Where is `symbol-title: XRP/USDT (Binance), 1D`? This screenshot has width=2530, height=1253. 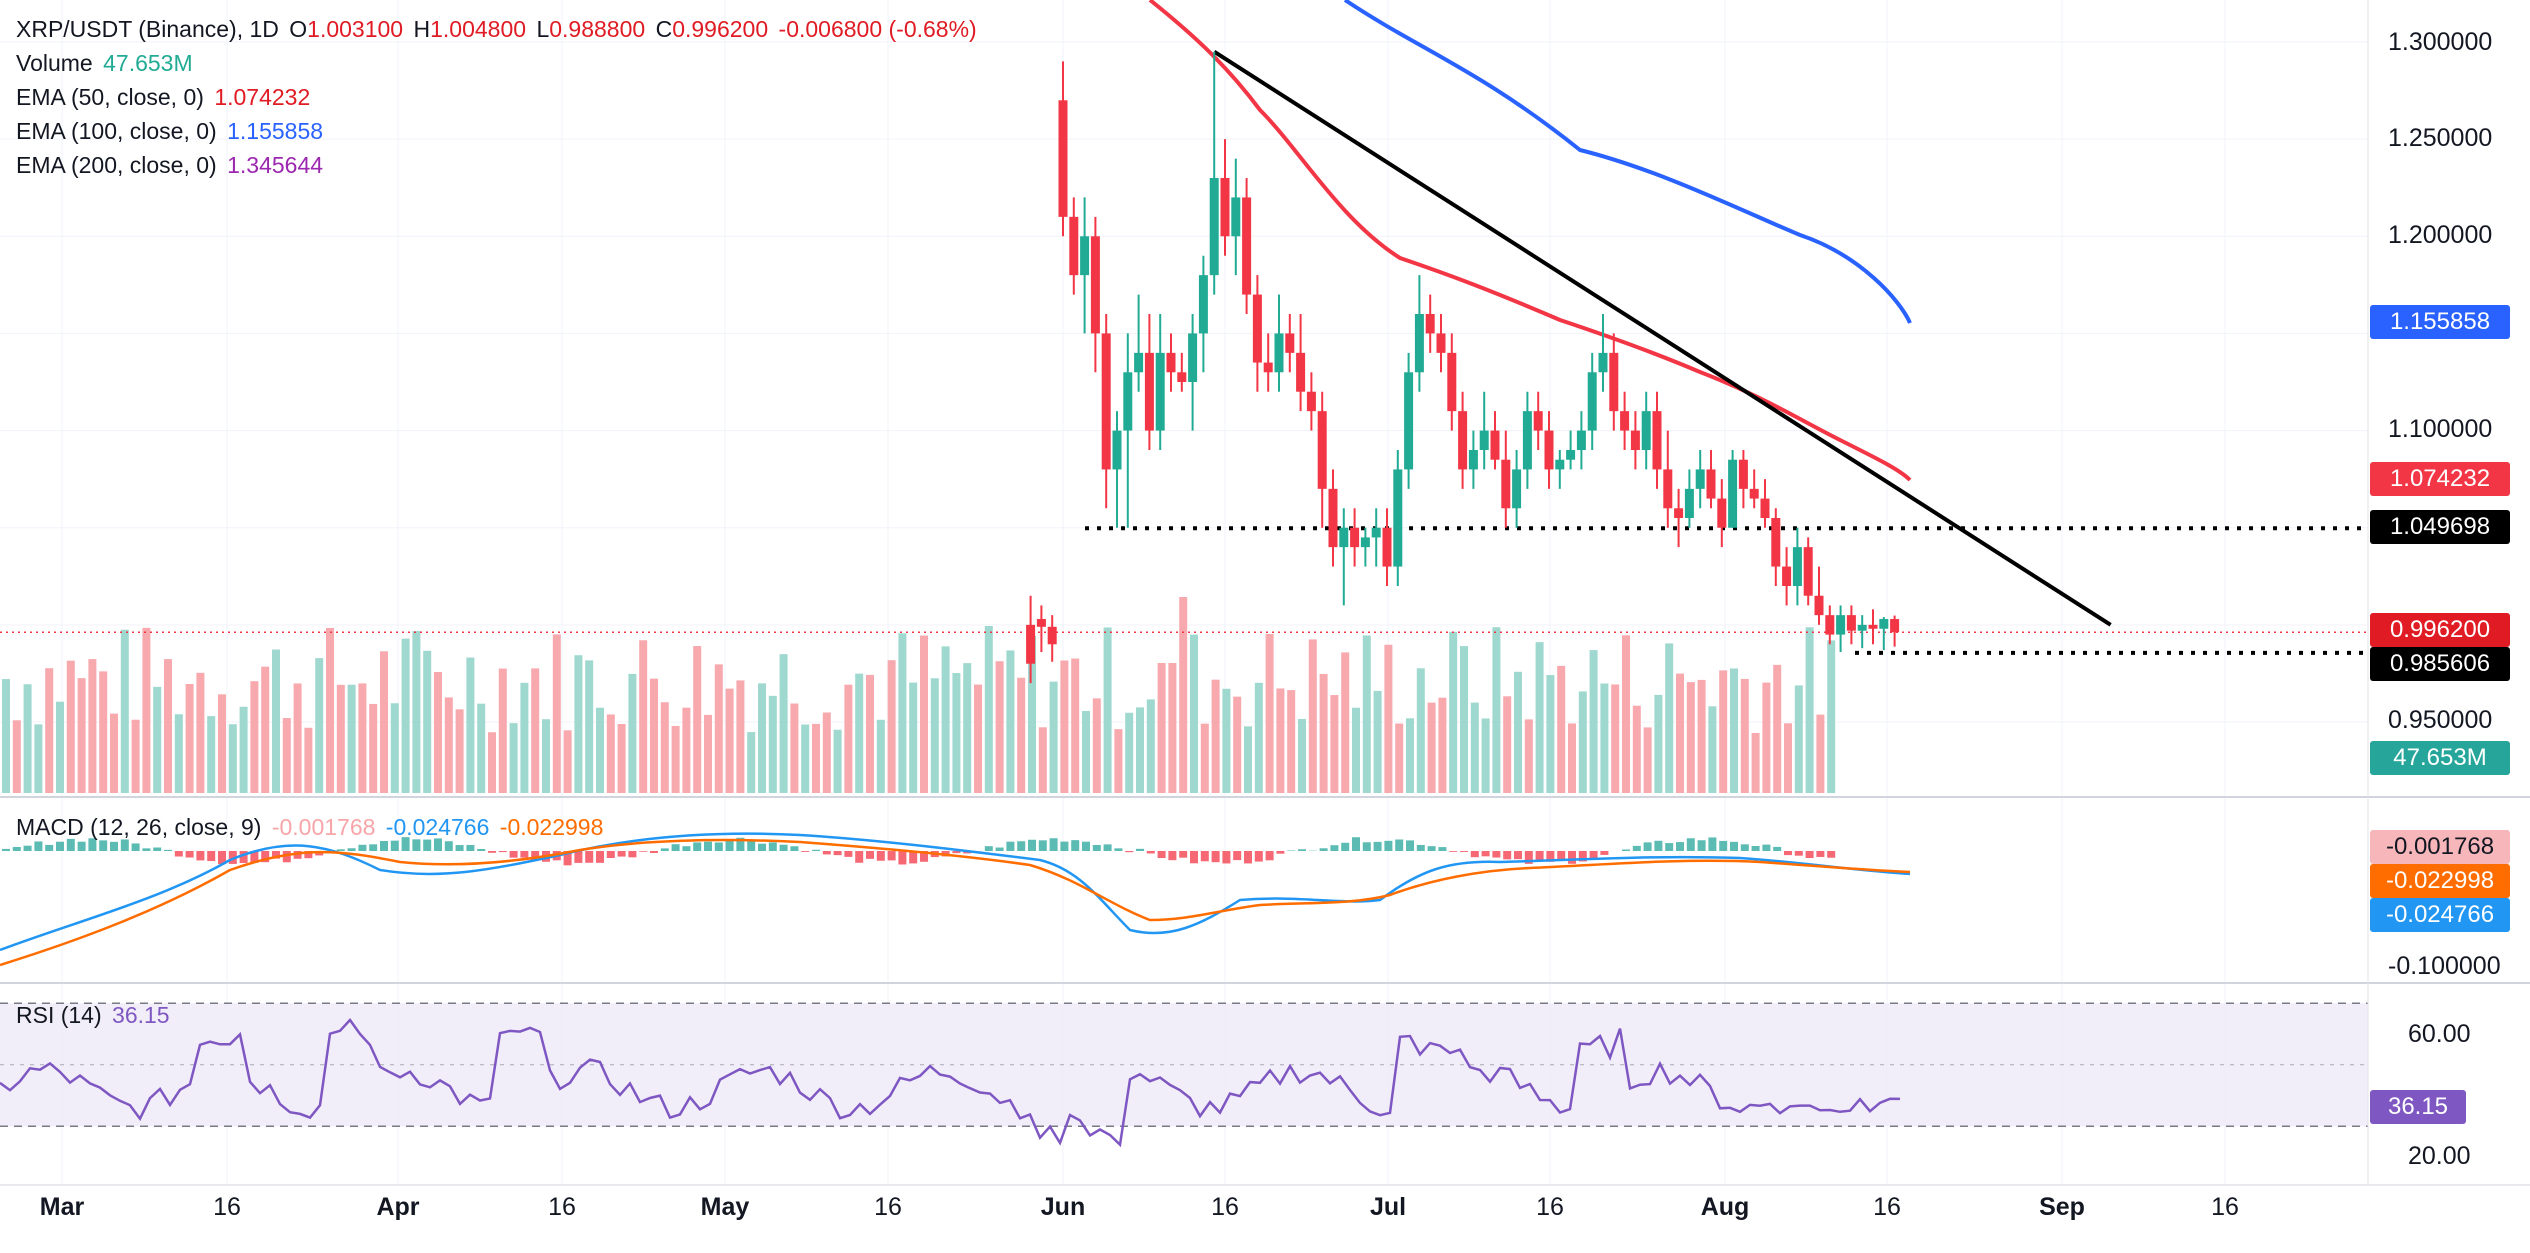 symbol-title: XRP/USDT (Binance), 1D is located at coordinates (147, 29).